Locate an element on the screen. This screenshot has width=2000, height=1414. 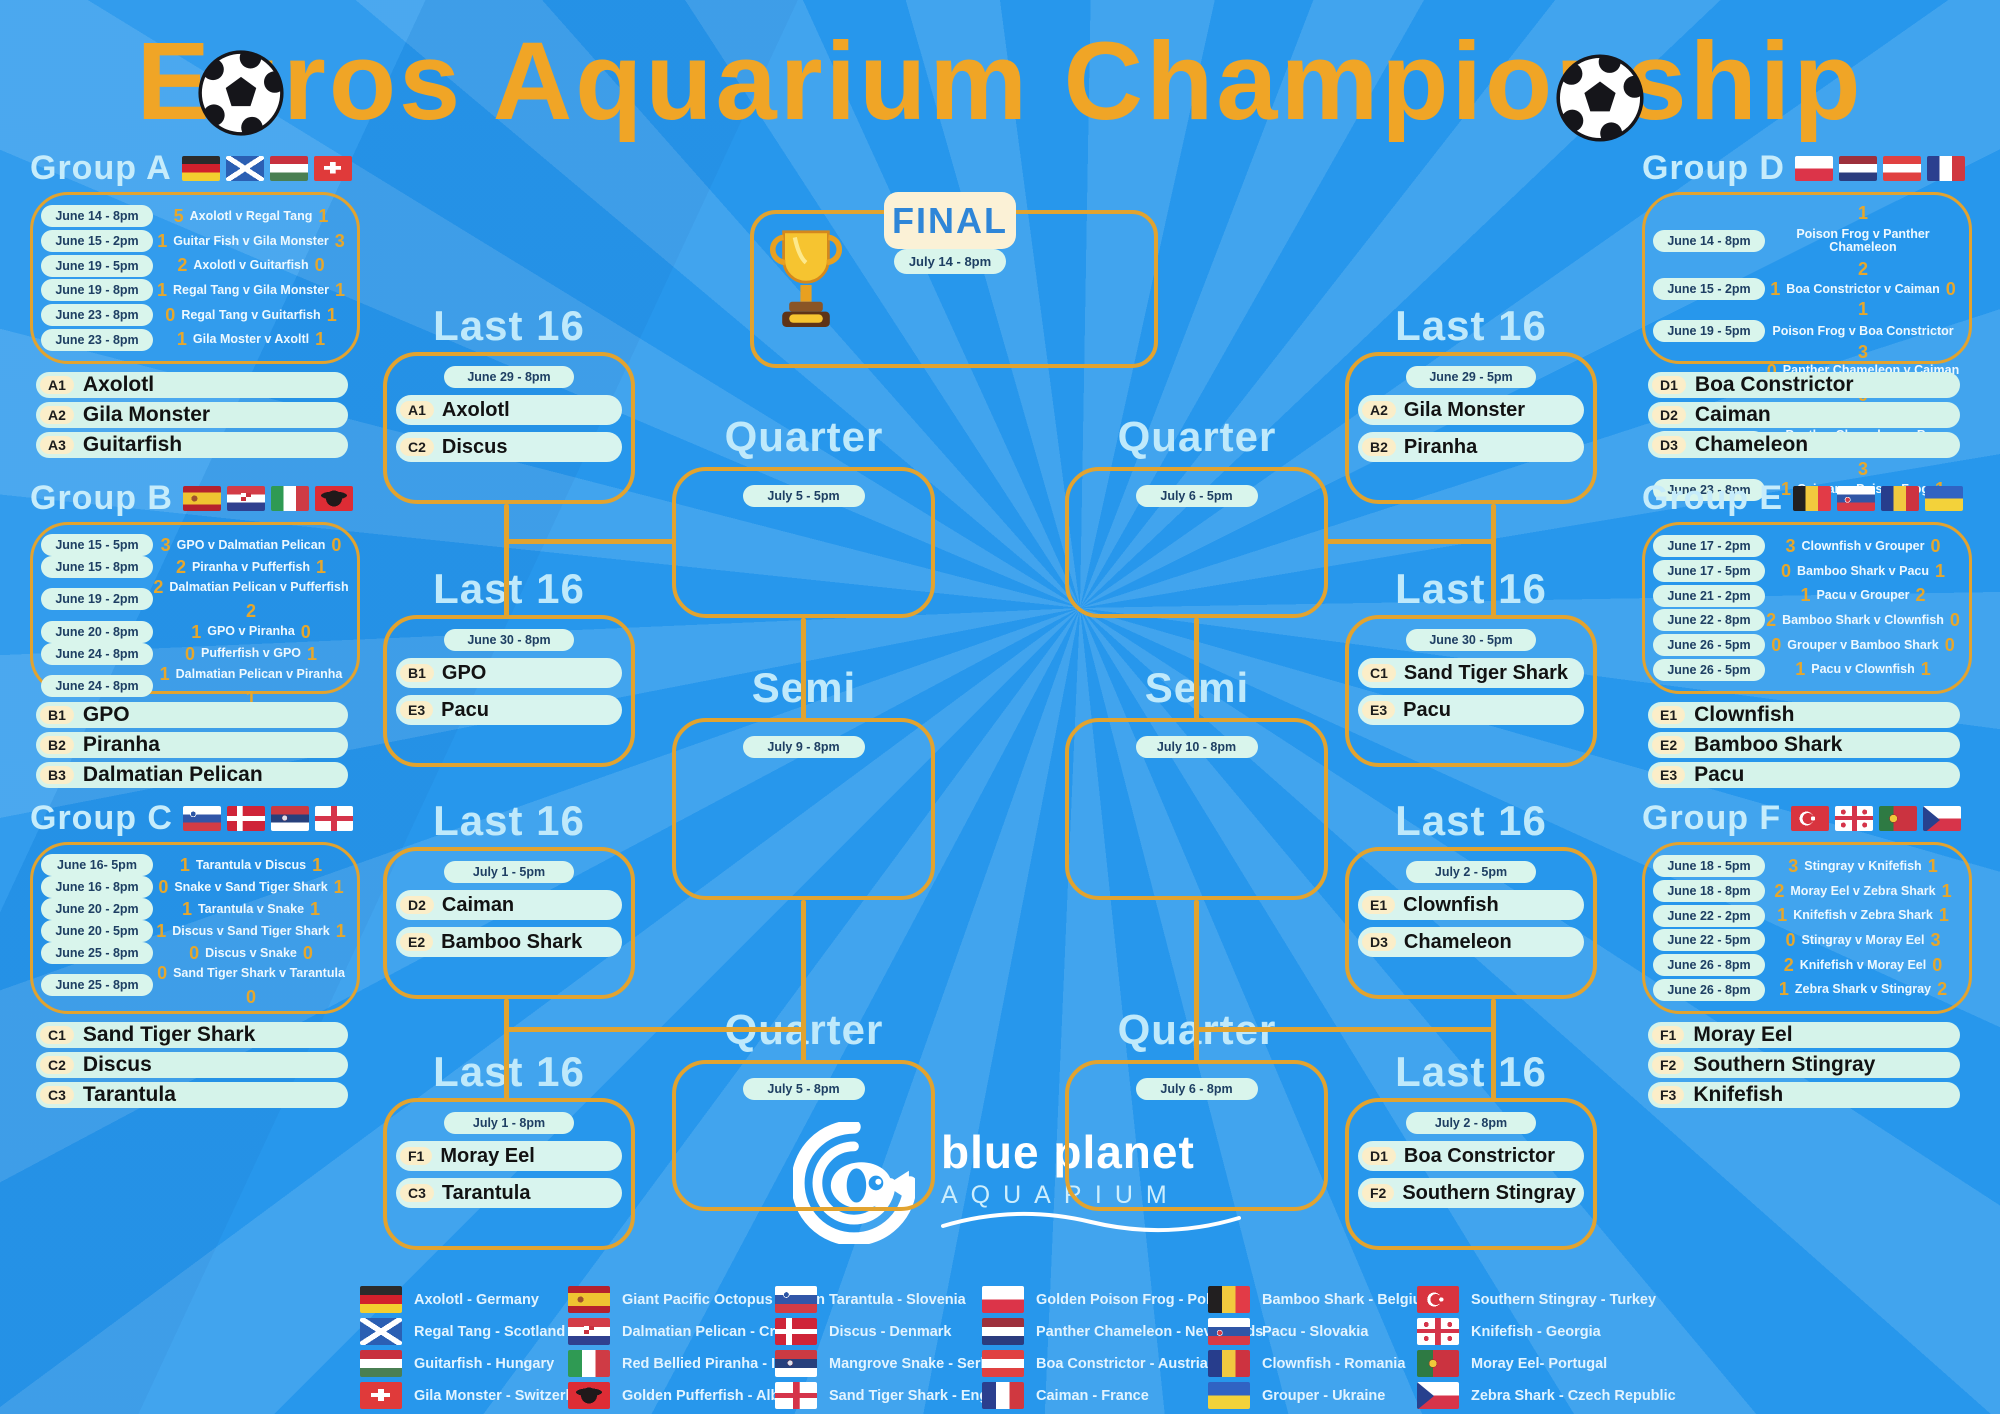
team-pill: C2 Discus is located at coordinates (509, 447).